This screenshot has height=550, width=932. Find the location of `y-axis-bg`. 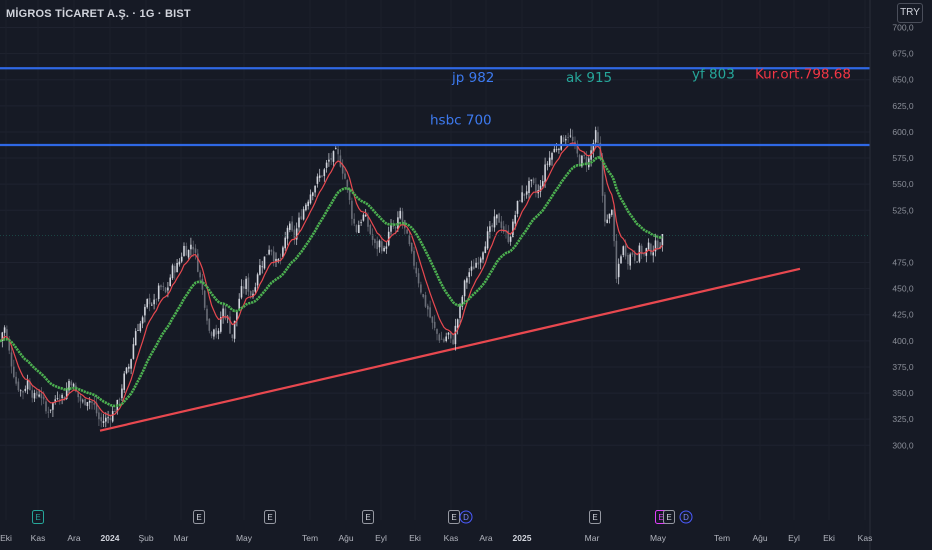

y-axis-bg is located at coordinates (901, 275).